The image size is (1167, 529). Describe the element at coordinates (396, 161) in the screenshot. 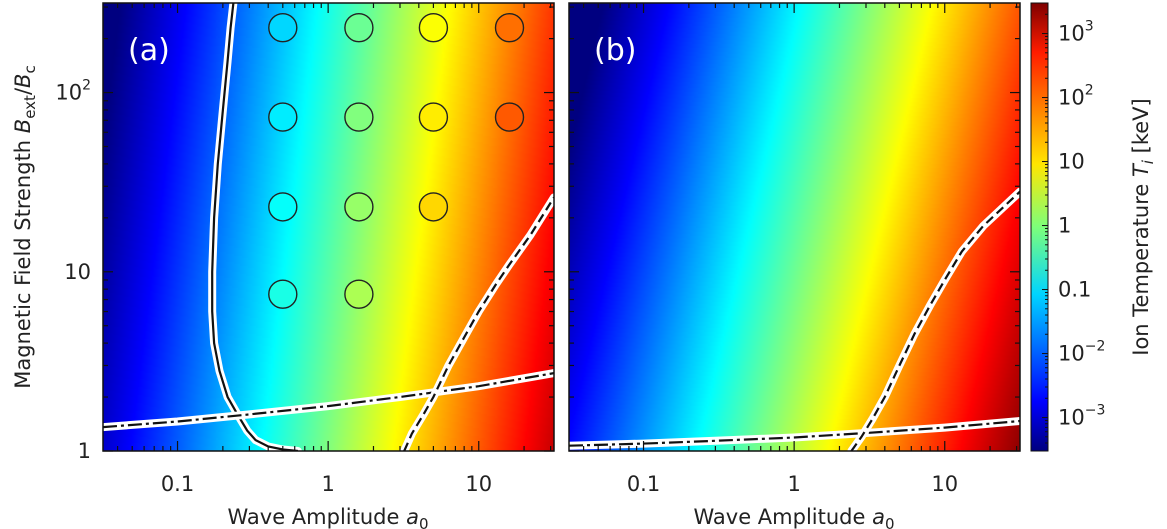

I see `points-a` at that location.